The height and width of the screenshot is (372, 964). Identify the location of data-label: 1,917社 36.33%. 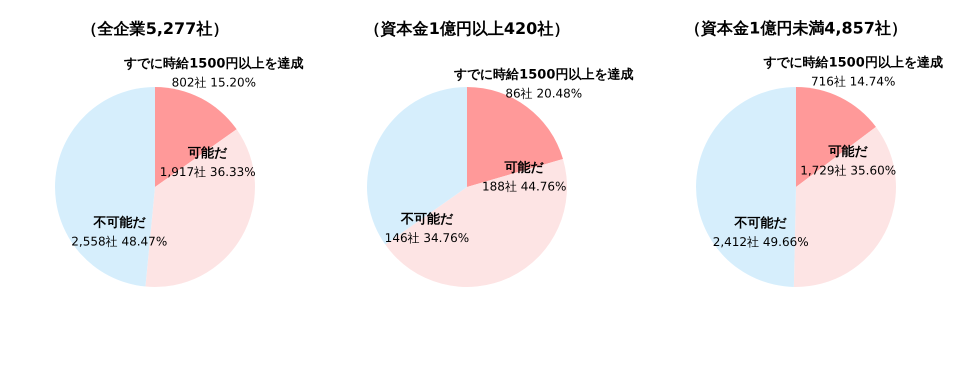
(208, 171).